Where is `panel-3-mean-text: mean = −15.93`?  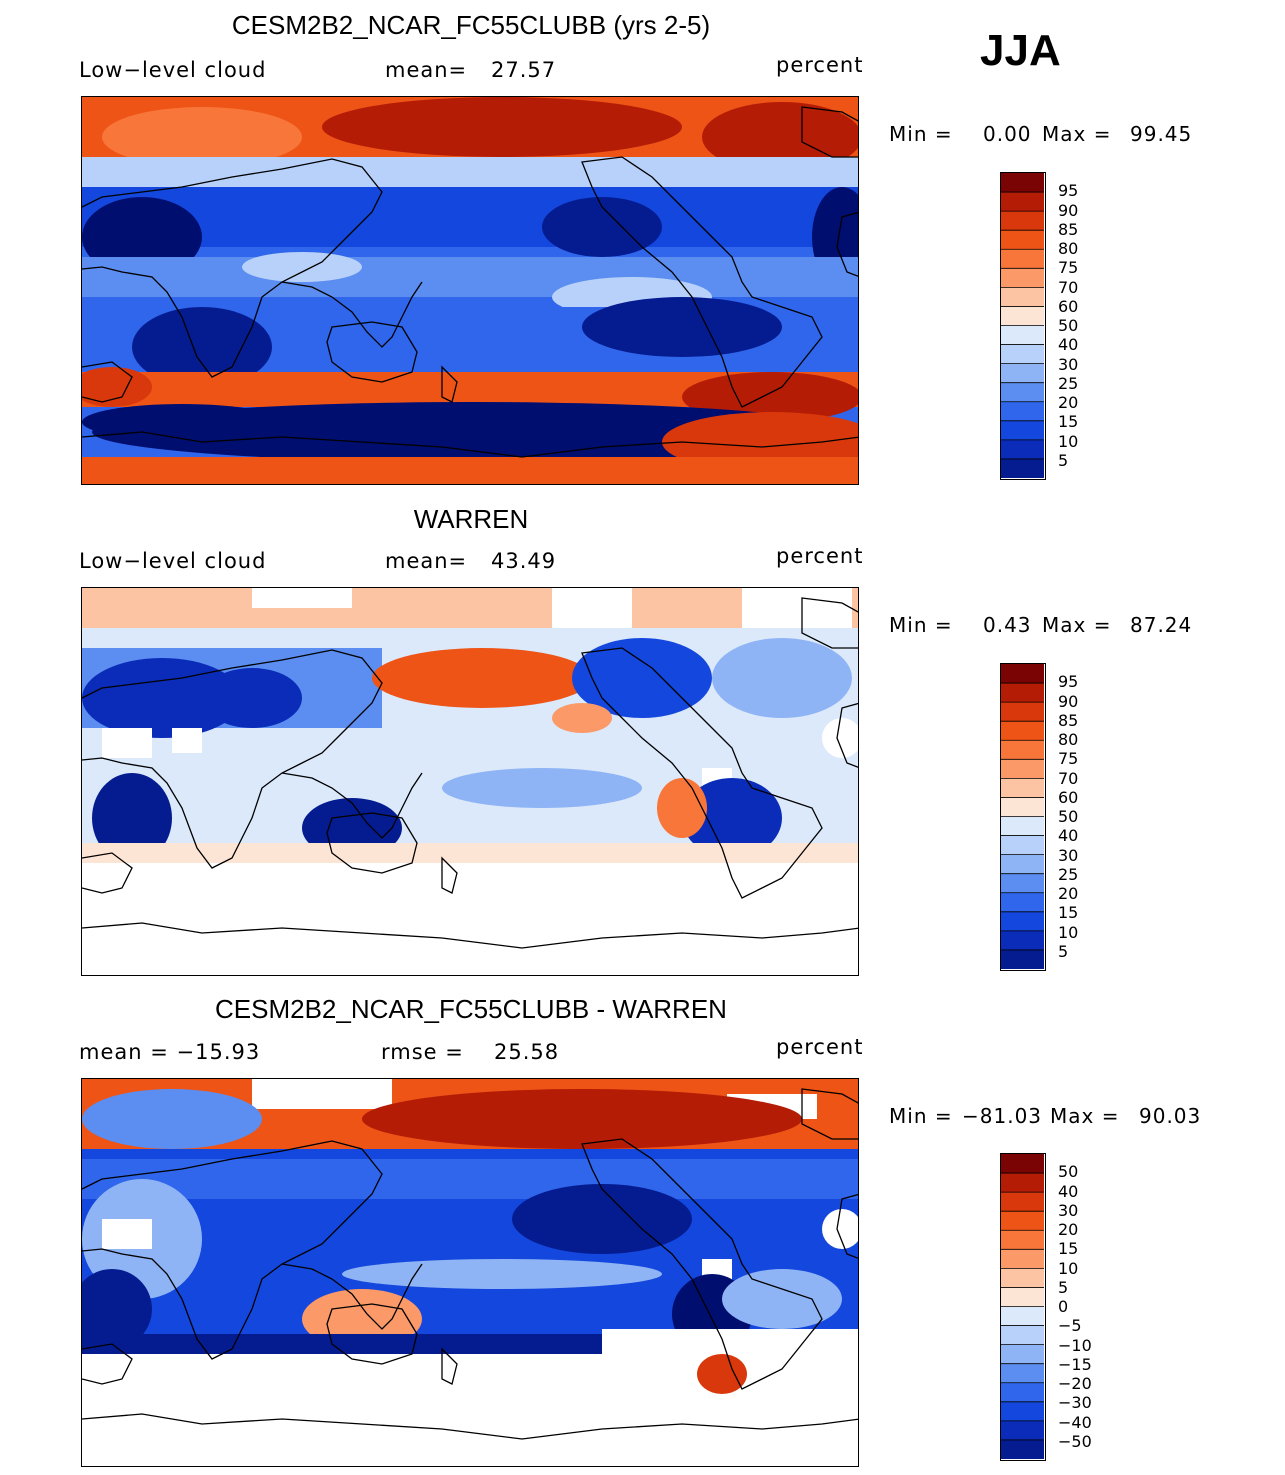
panel-3-mean-text: mean = −15.93 is located at coordinates (170, 1052).